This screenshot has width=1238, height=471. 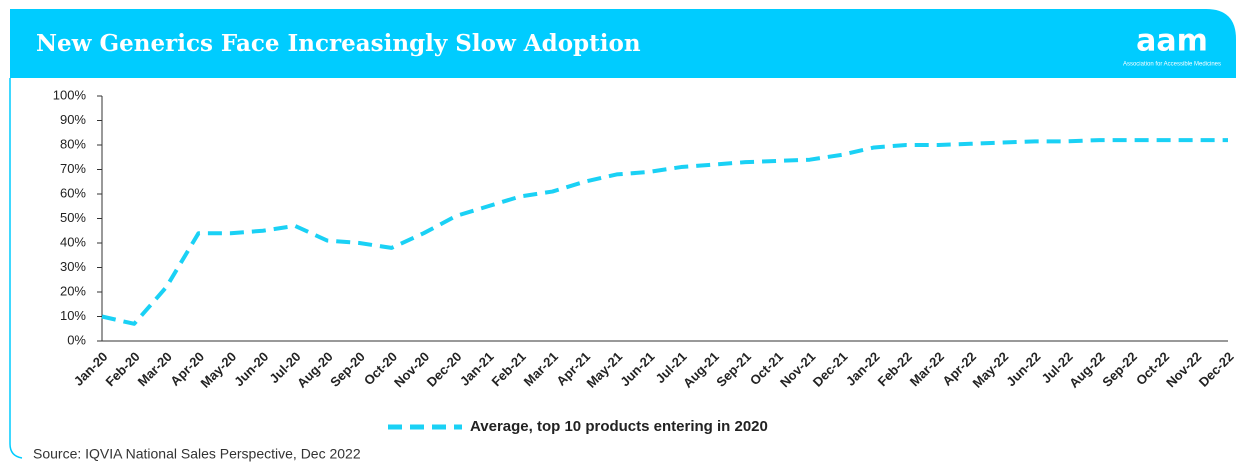 What do you see at coordinates (863, 369) in the screenshot?
I see `x-tick-label: Jan-22` at bounding box center [863, 369].